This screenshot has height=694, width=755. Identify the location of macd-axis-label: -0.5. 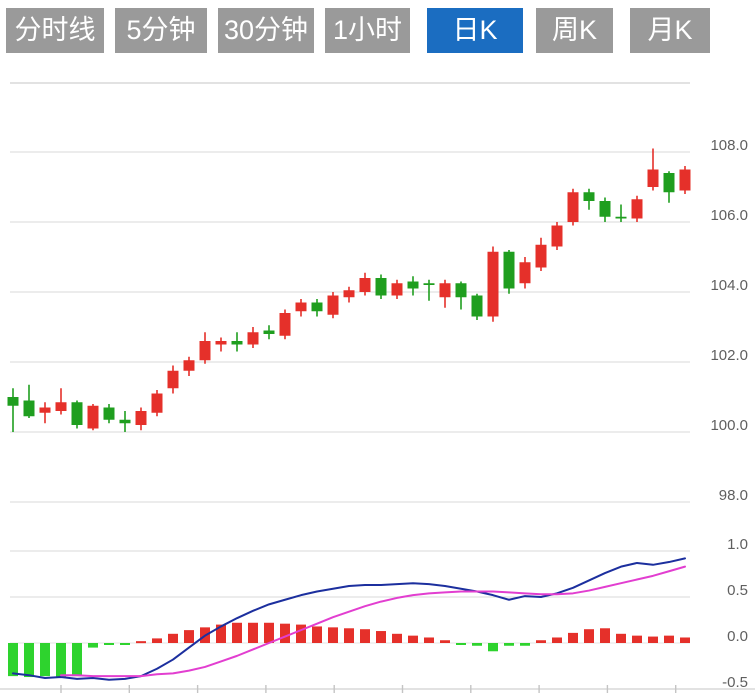
(735, 682).